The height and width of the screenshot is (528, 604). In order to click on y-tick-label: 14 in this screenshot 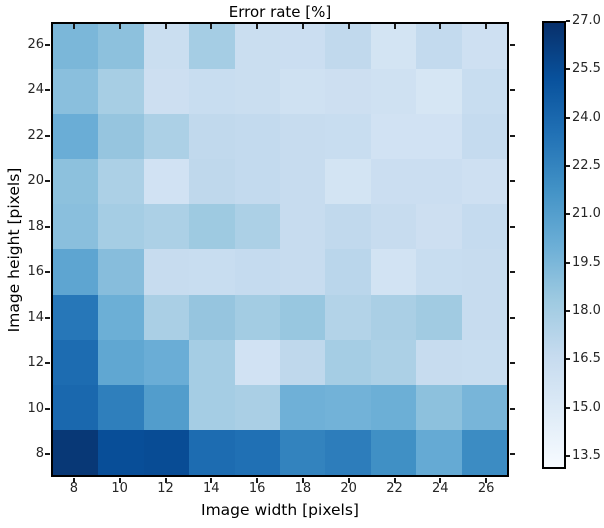, I will do `click(35, 317)`.